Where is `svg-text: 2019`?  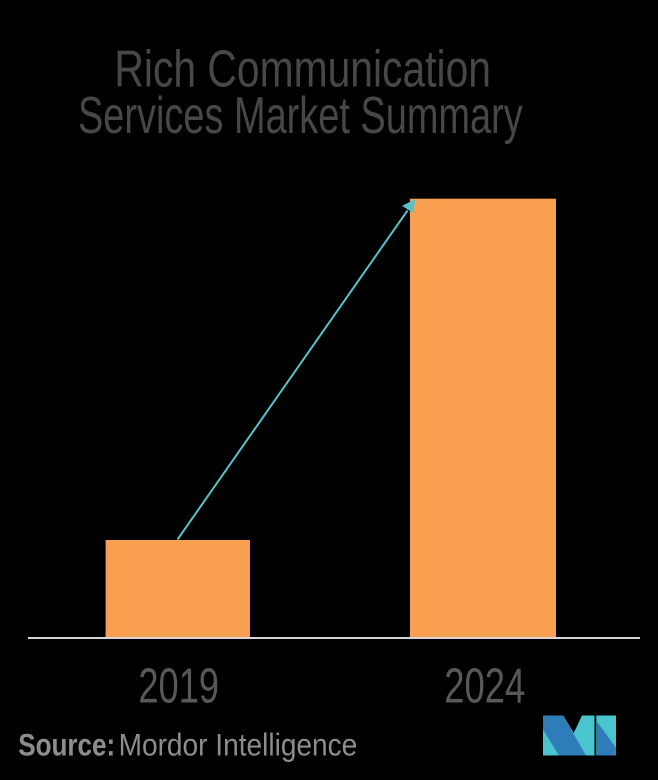
svg-text: 2019 is located at coordinates (178, 686).